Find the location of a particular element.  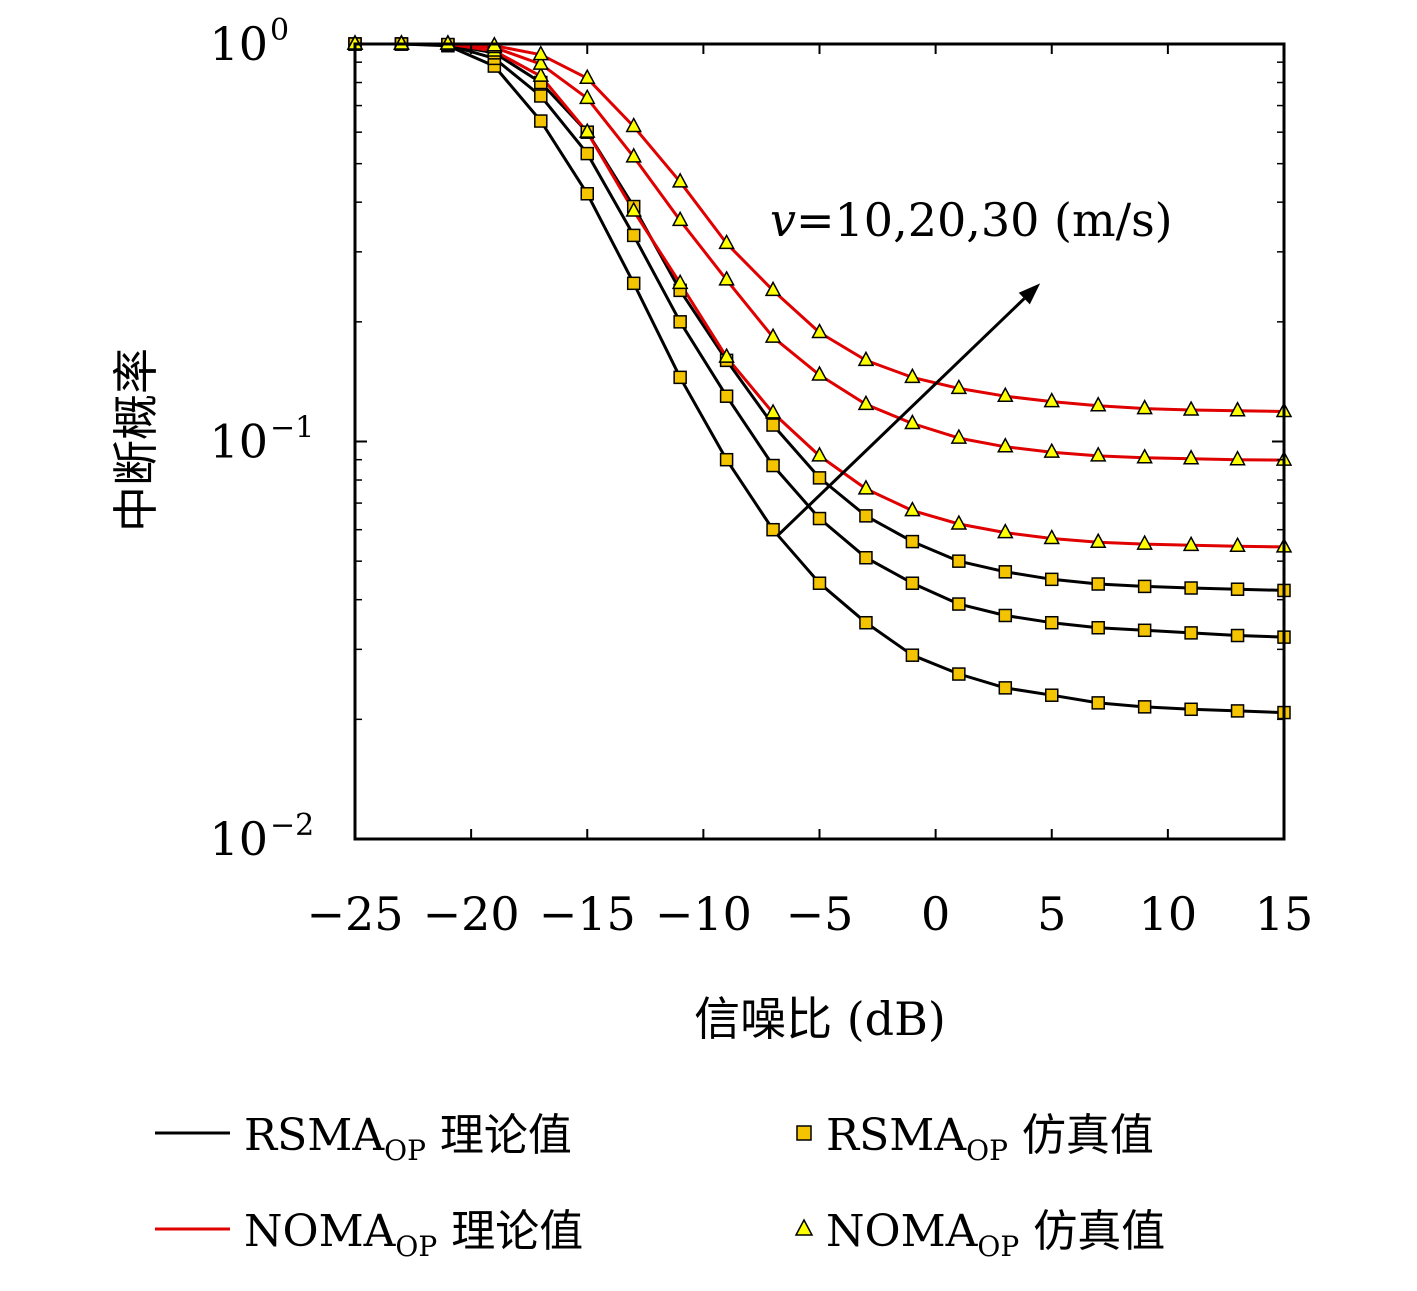

legend-text-rsma-sim: RSMAOP 仿真值 is located at coordinates (990, 1138).